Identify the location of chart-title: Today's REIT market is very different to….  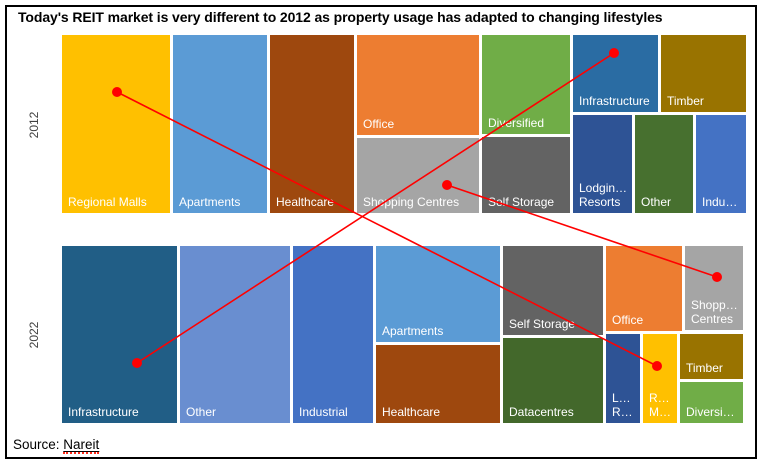
(340, 17).